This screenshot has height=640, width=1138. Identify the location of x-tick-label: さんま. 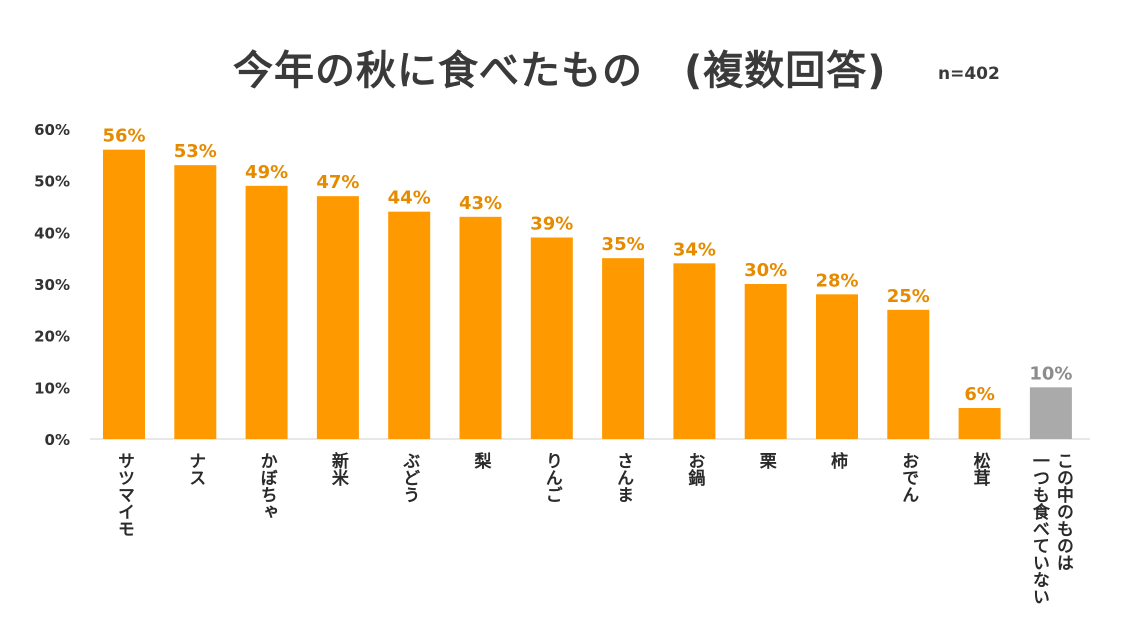
(623, 477).